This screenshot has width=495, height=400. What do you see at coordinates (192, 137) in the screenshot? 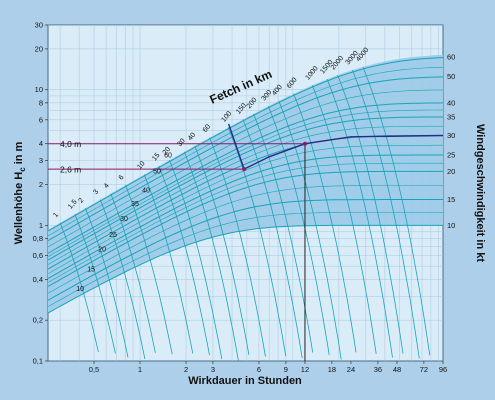
I see `fetch-label: 40` at bounding box center [192, 137].